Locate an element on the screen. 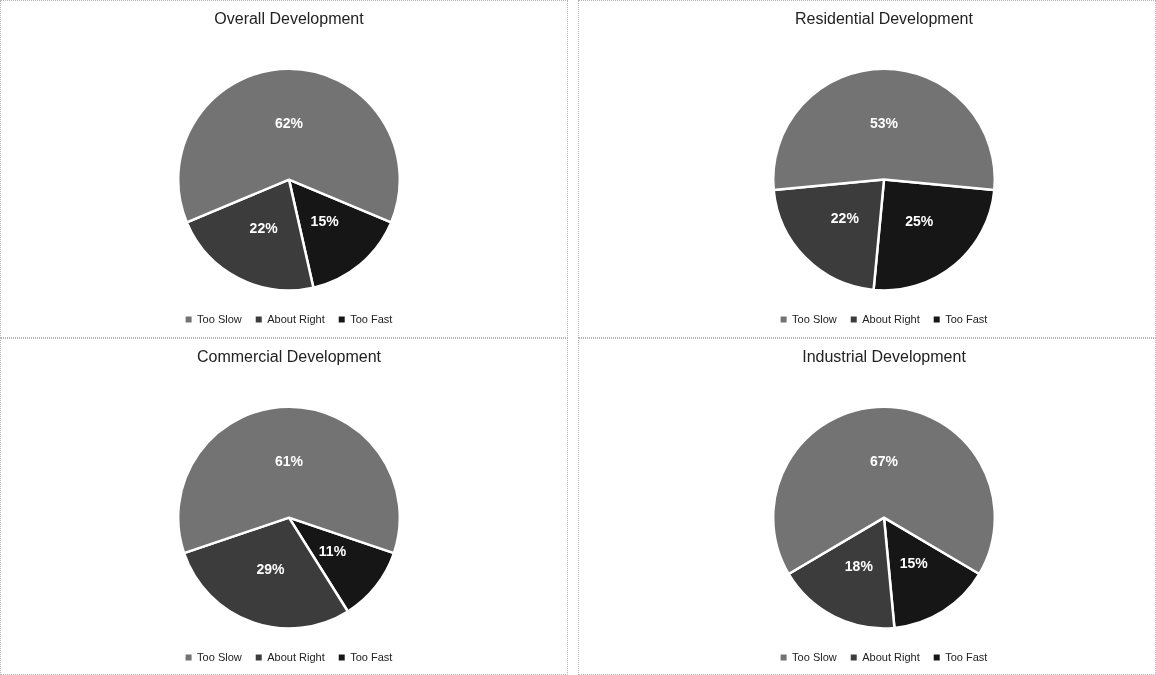 The image size is (1156, 675). chart-title: Overall Development is located at coordinates (289, 19).